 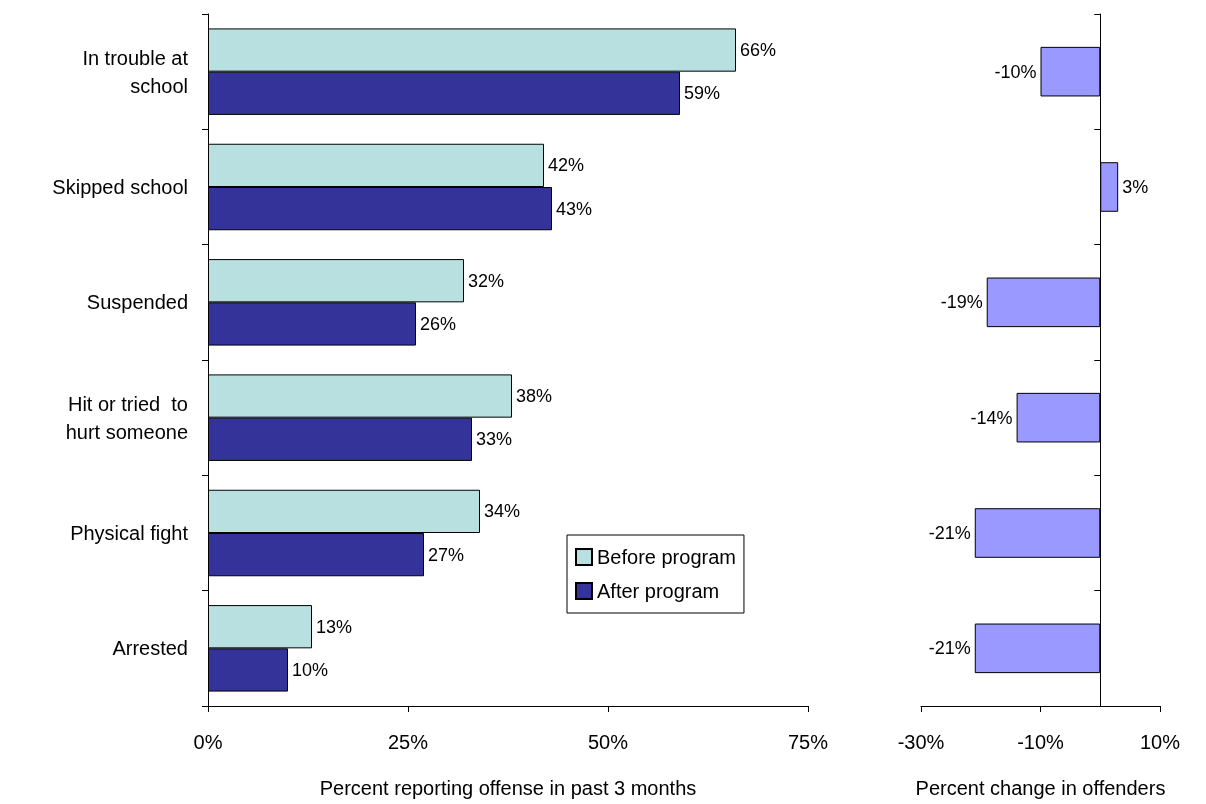 What do you see at coordinates (758, 50) in the screenshot?
I see `data-label: 66%` at bounding box center [758, 50].